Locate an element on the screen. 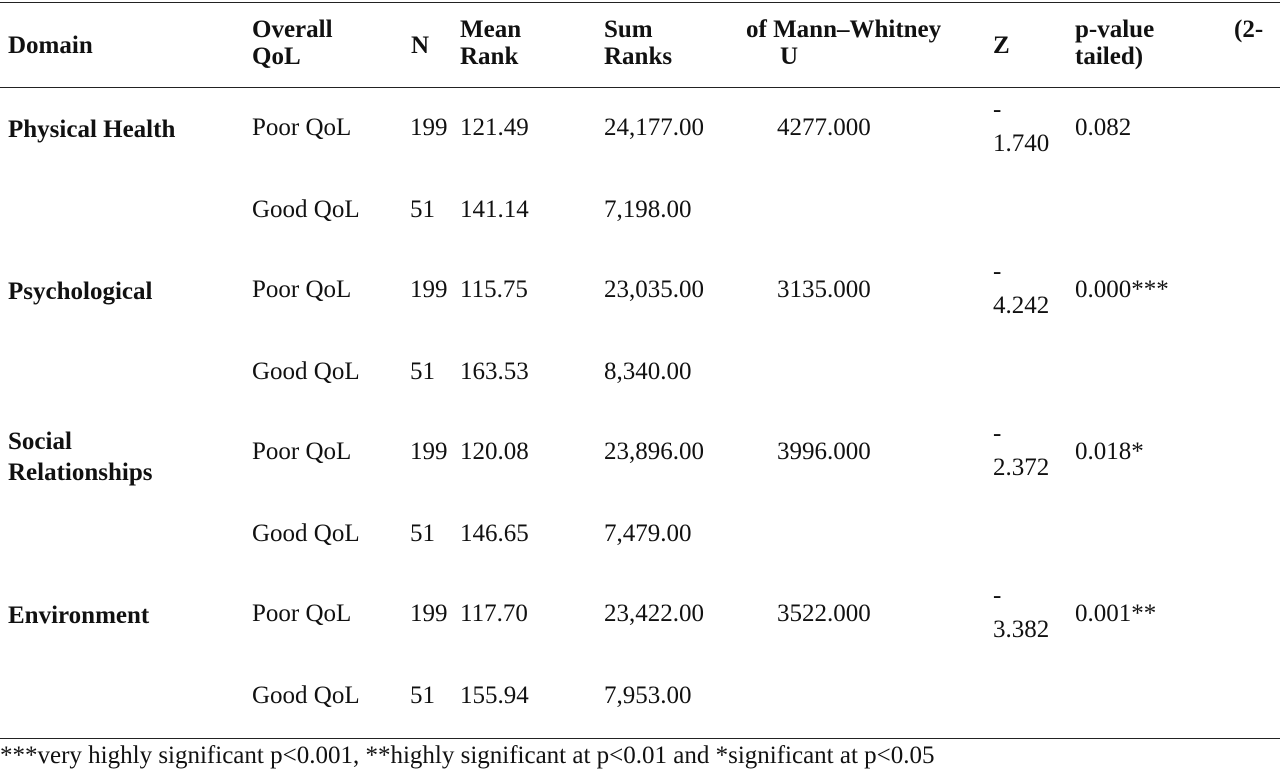 This screenshot has width=1280, height=777. cell-mann-whitney-u: 3996.000 is located at coordinates (824, 451).